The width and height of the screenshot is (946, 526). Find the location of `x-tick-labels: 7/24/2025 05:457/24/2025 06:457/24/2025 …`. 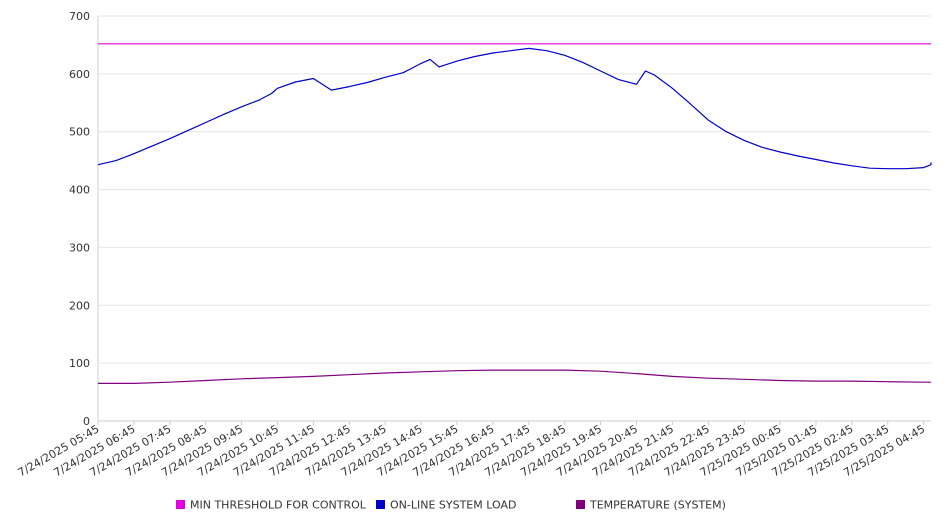

x-tick-labels: 7/24/2025 05:457/24/2025 06:457/24/2025 … is located at coordinates (472, 450).